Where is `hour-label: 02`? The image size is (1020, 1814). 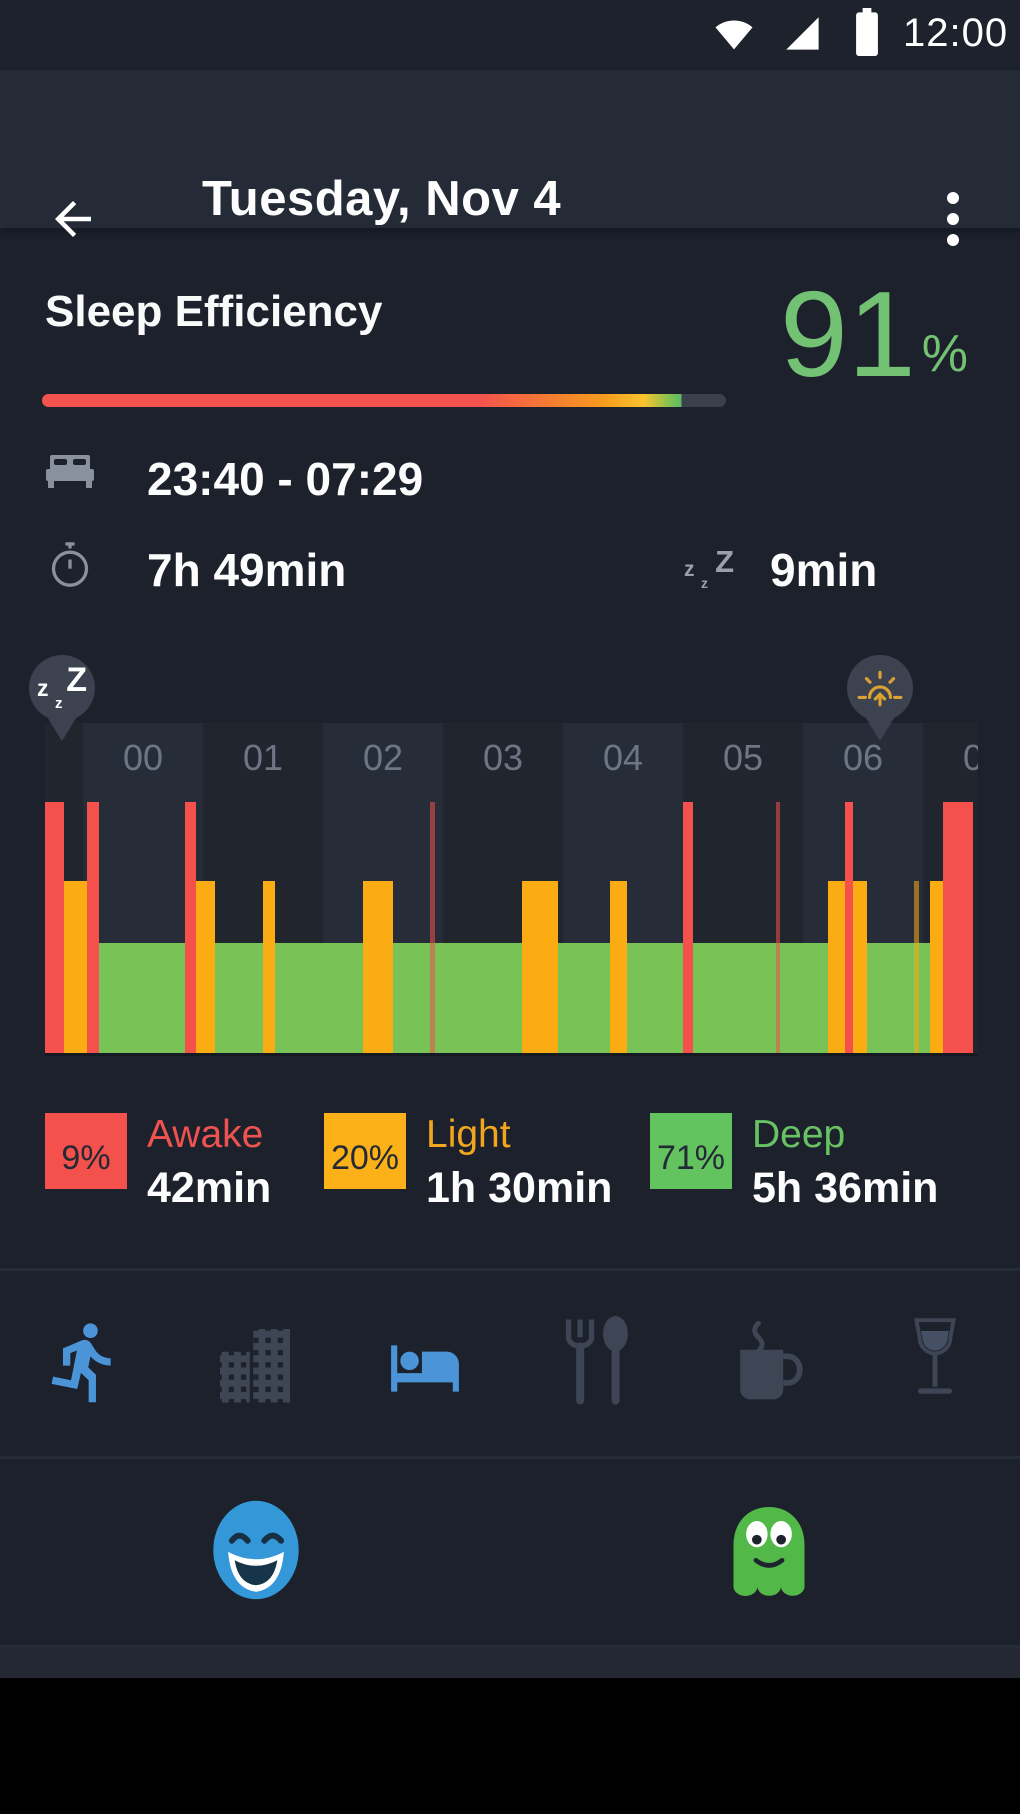 hour-label: 02 is located at coordinates (383, 757).